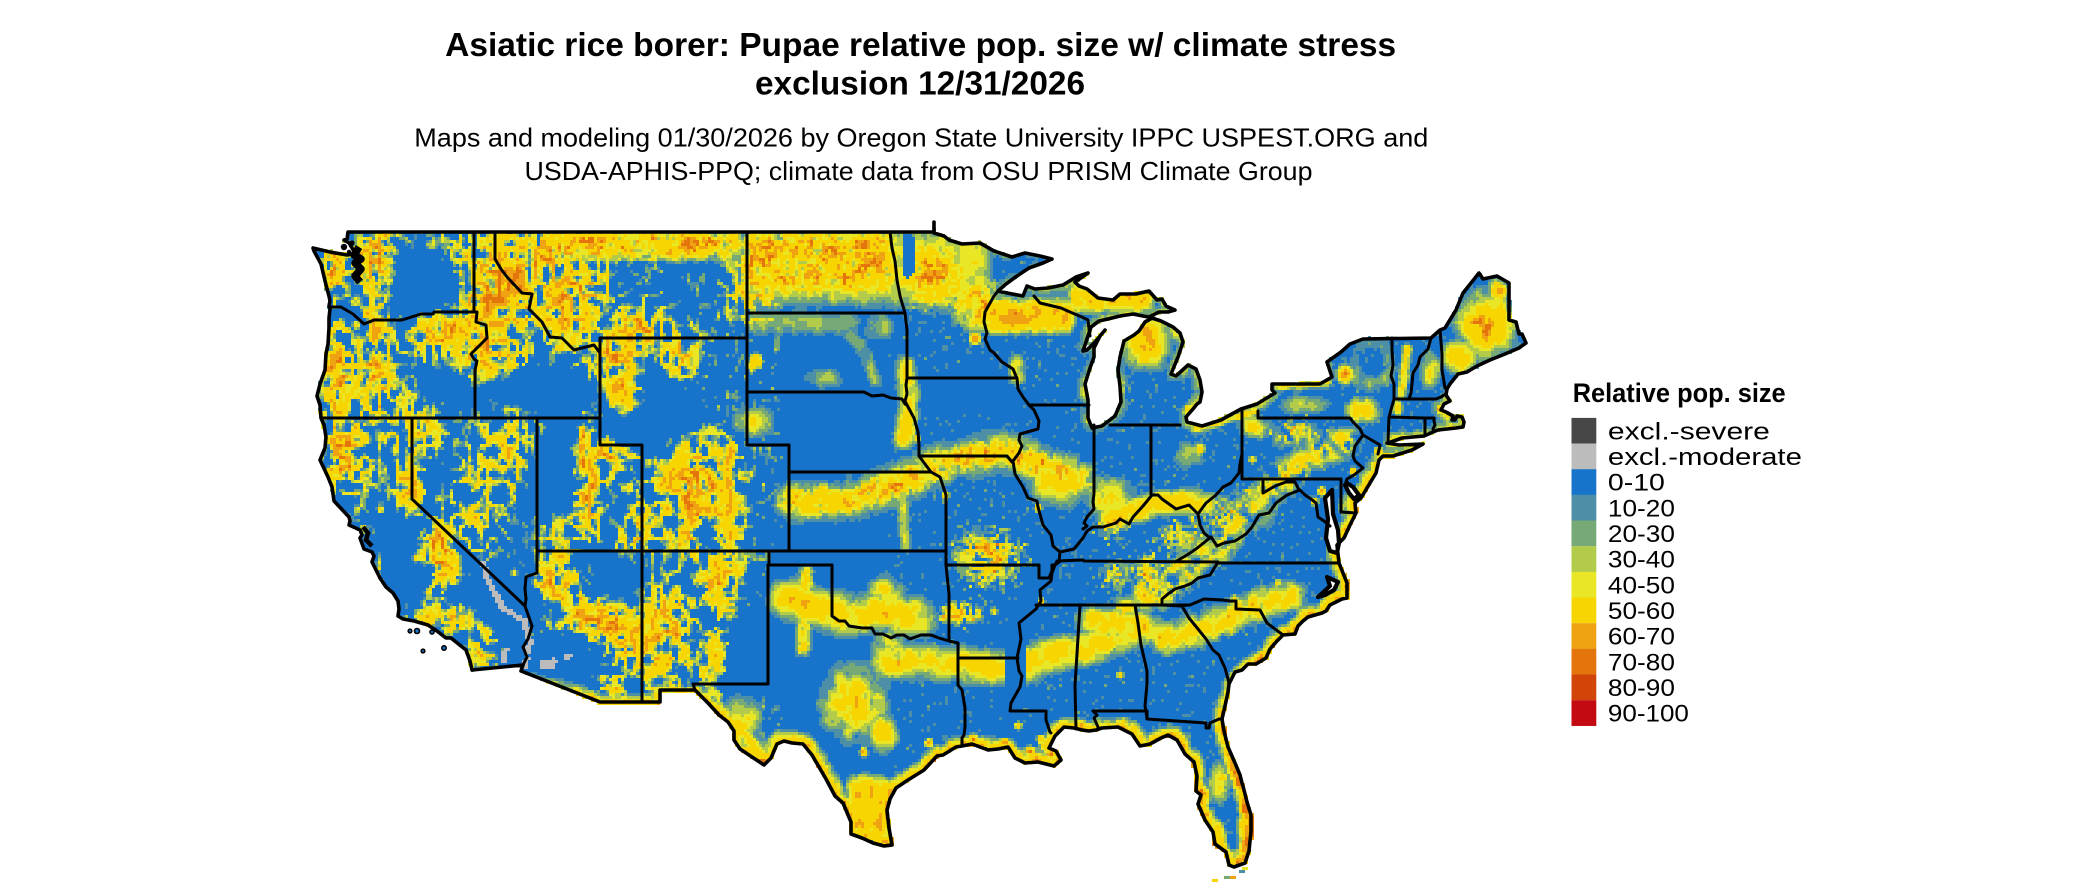 The height and width of the screenshot is (892, 2100). Describe the element at coordinates (1641, 637) in the screenshot. I see `svg-text: 60-70` at that location.